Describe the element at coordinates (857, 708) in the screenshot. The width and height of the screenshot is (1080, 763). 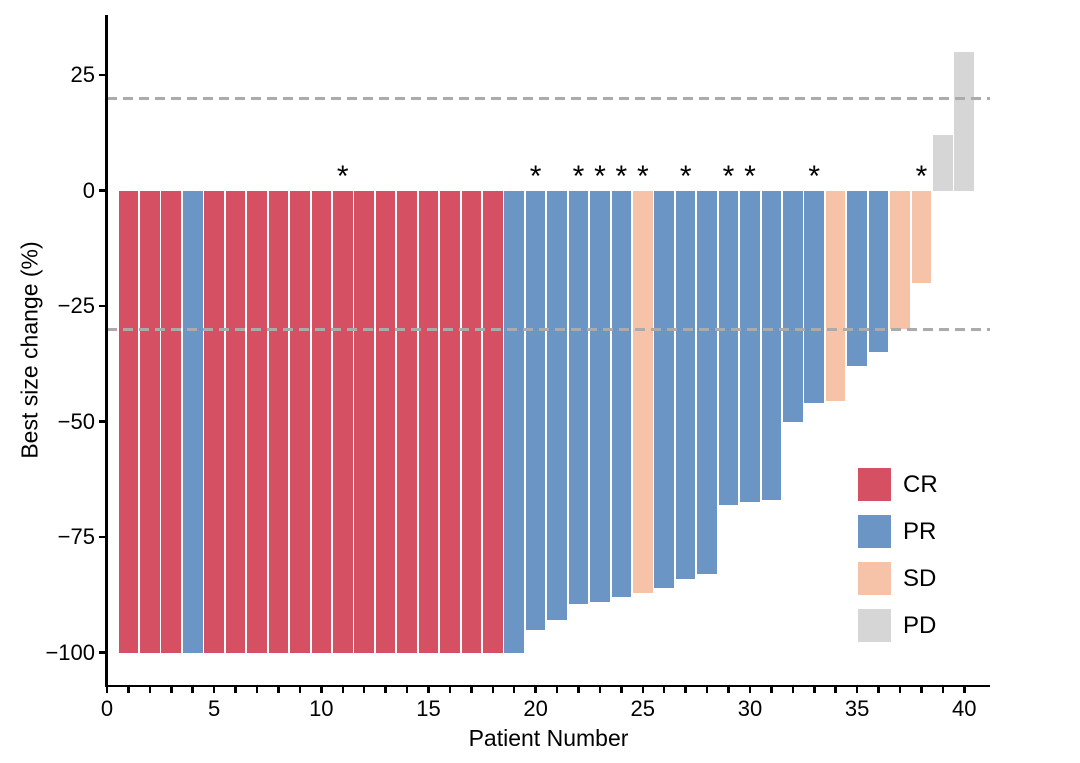
I see `x-tick-label: 35` at that location.